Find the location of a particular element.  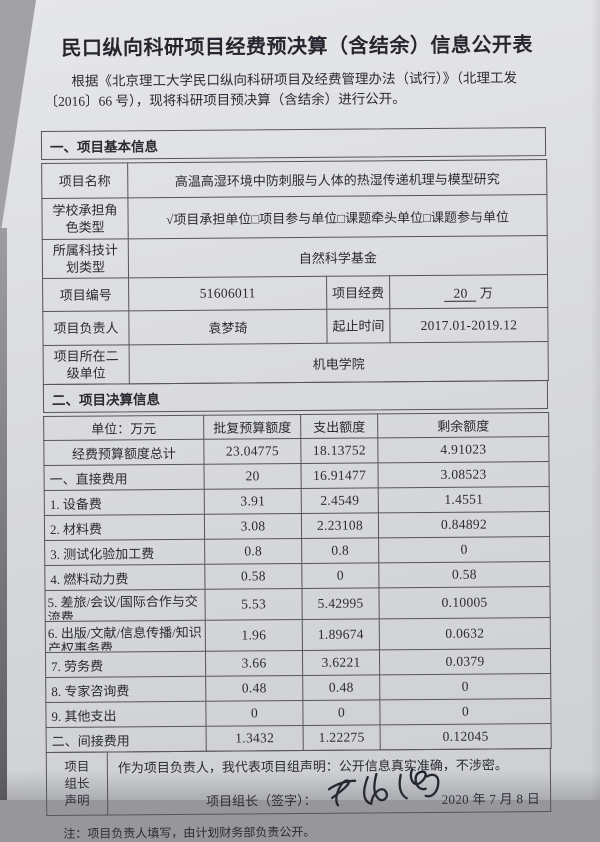

plan-type-label: 所属科技计划类型 is located at coordinates (85, 258).